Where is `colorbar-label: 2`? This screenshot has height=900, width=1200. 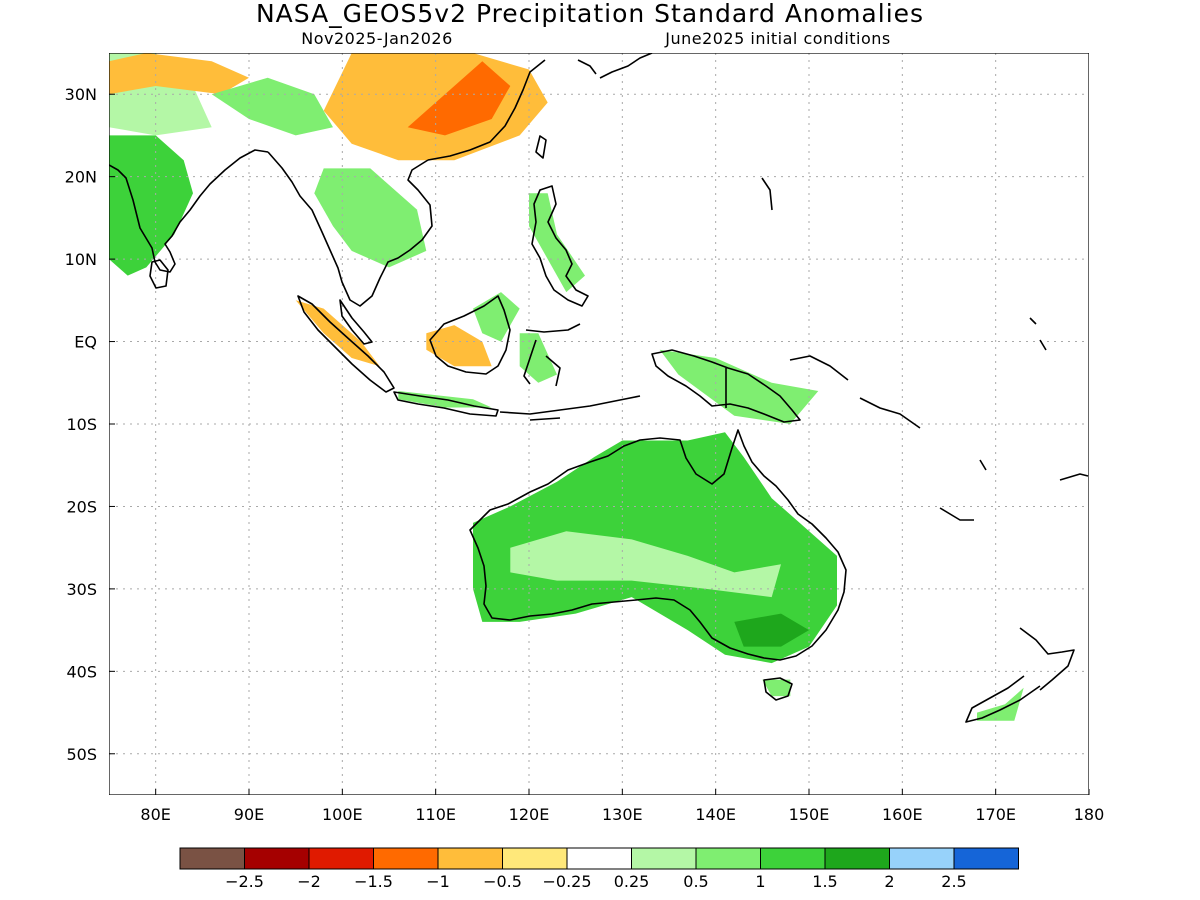
colorbar-label: 2 is located at coordinates (889, 881).